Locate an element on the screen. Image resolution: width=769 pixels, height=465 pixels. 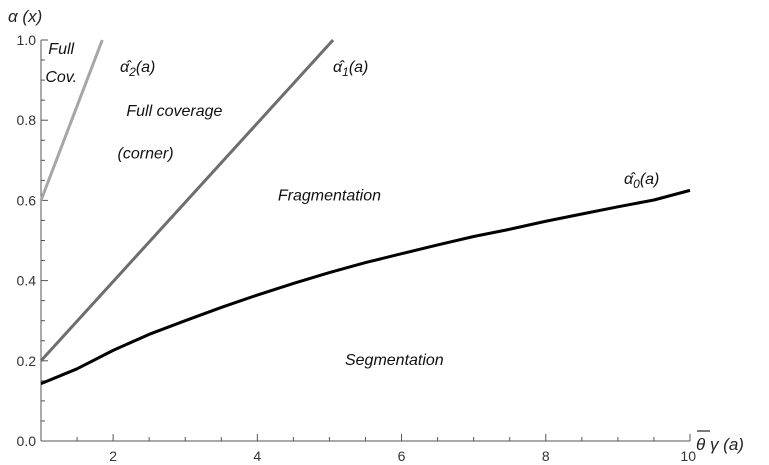
y-axis-label: α (x) is located at coordinates (25, 16).